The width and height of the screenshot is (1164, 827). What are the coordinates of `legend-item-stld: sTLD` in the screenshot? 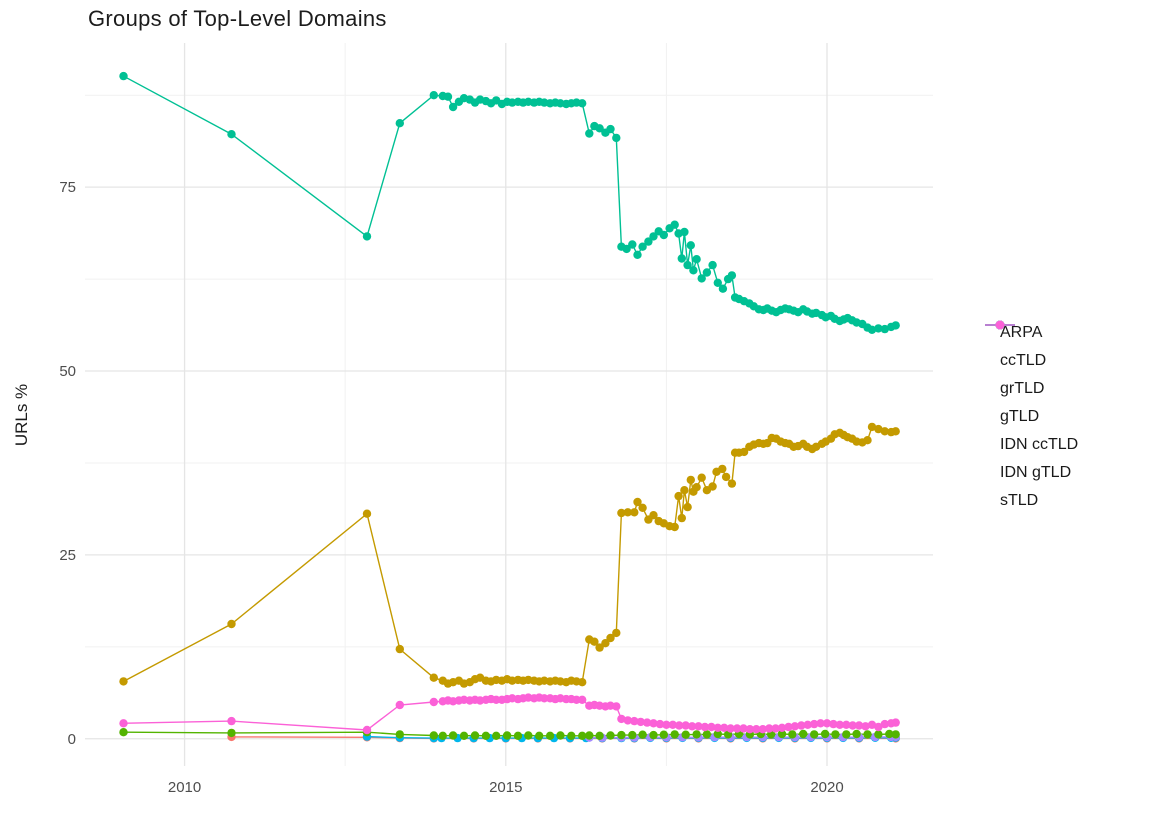 It's located at (1031, 417).